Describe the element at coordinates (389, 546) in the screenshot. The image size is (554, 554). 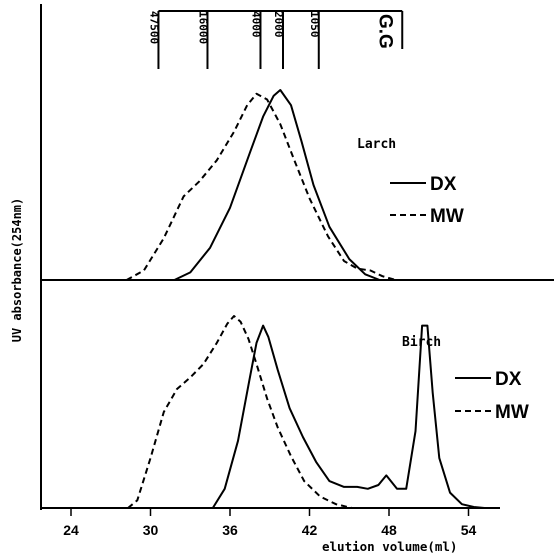
I see `x-axis-label: elution volume(ml)` at that location.